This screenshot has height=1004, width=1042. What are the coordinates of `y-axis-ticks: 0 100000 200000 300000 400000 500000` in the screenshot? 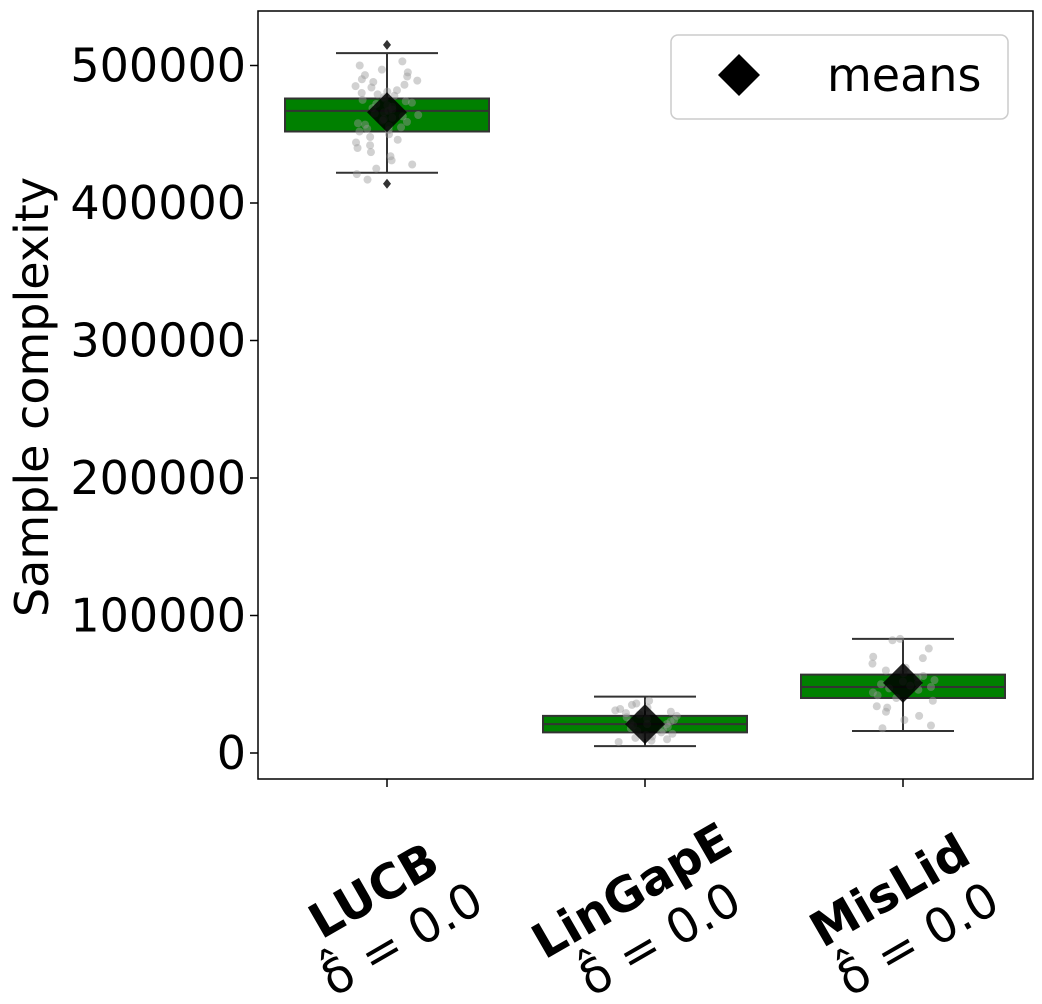 It's located at (164, 409).